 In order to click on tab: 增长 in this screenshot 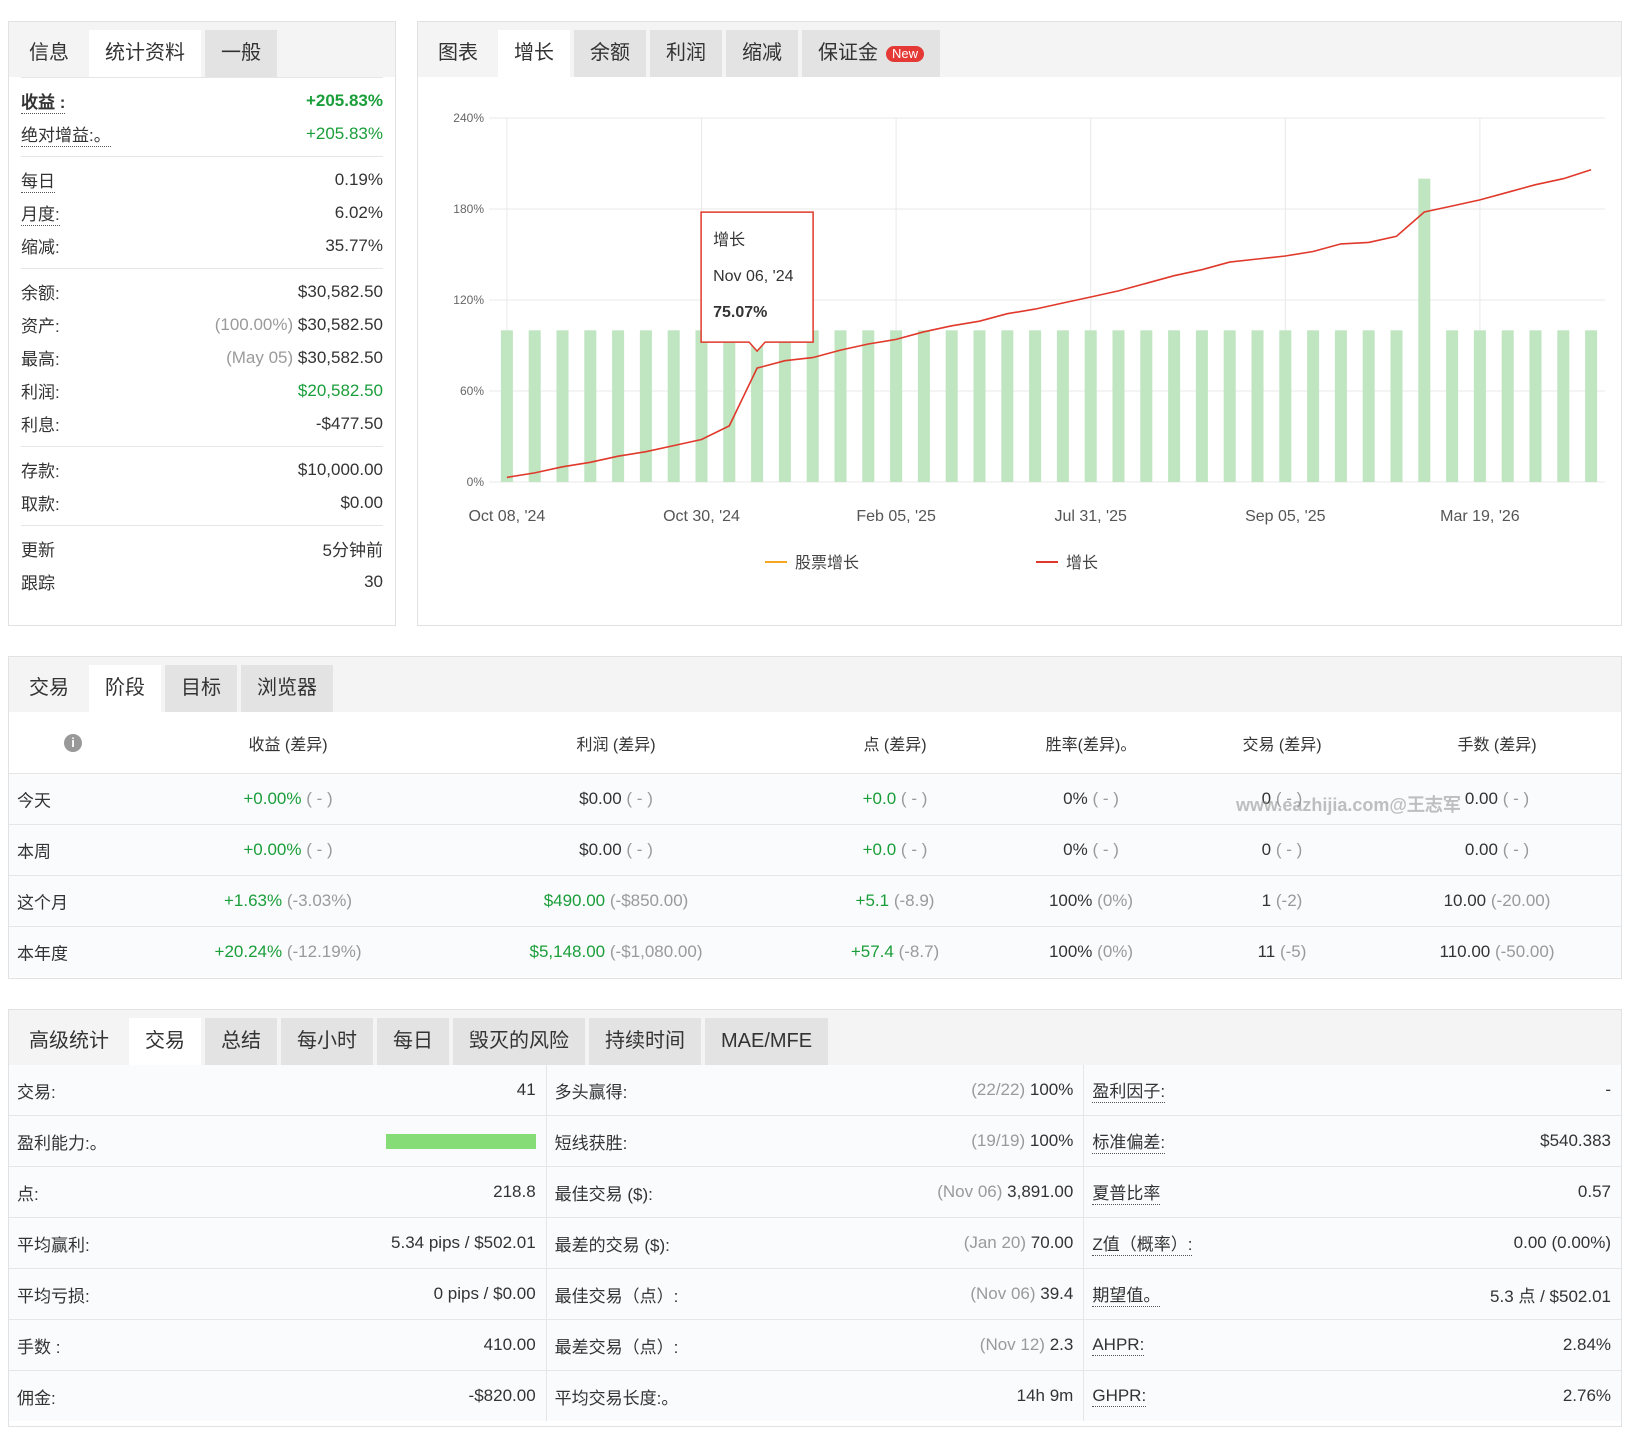, I will do `click(534, 53)`.